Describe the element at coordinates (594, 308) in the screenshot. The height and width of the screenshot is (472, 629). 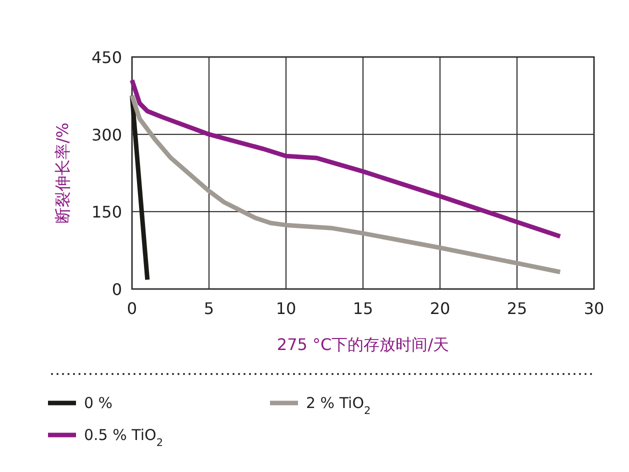
I see `x-tick-label: 30` at that location.